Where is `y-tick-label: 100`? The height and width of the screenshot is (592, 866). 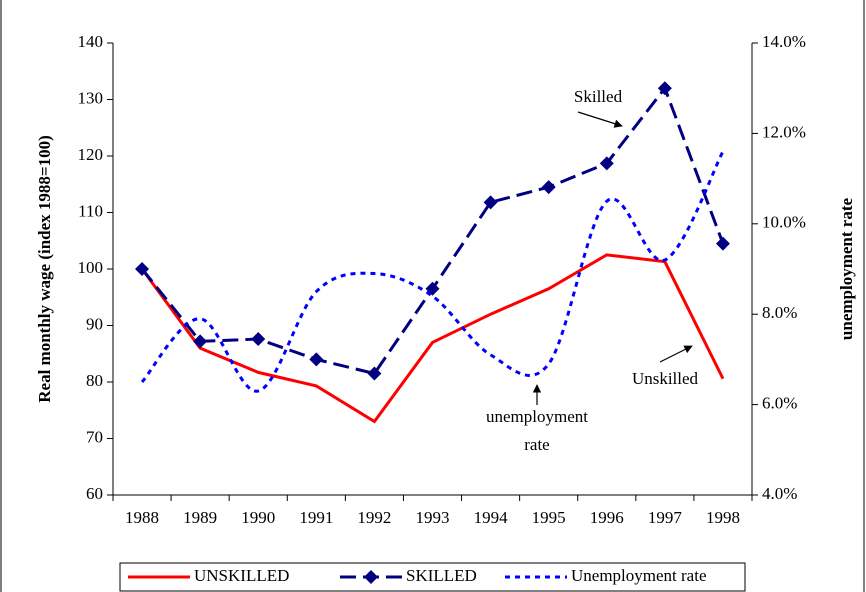
y-tick-label: 100 is located at coordinates (91, 267).